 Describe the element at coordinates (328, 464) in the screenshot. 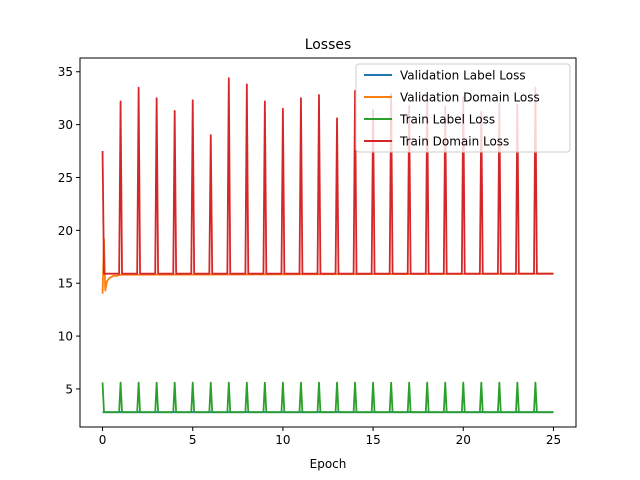

I see `x-axis-label: Epoch` at that location.